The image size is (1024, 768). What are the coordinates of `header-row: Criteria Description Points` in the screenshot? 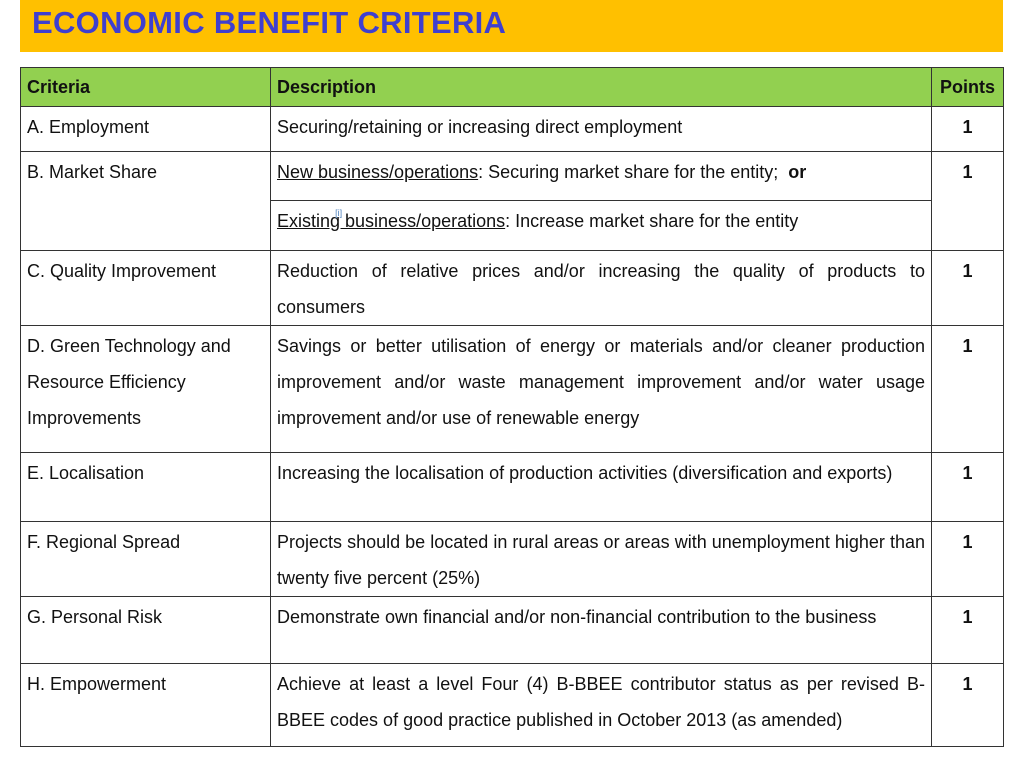 It's located at (512, 87).